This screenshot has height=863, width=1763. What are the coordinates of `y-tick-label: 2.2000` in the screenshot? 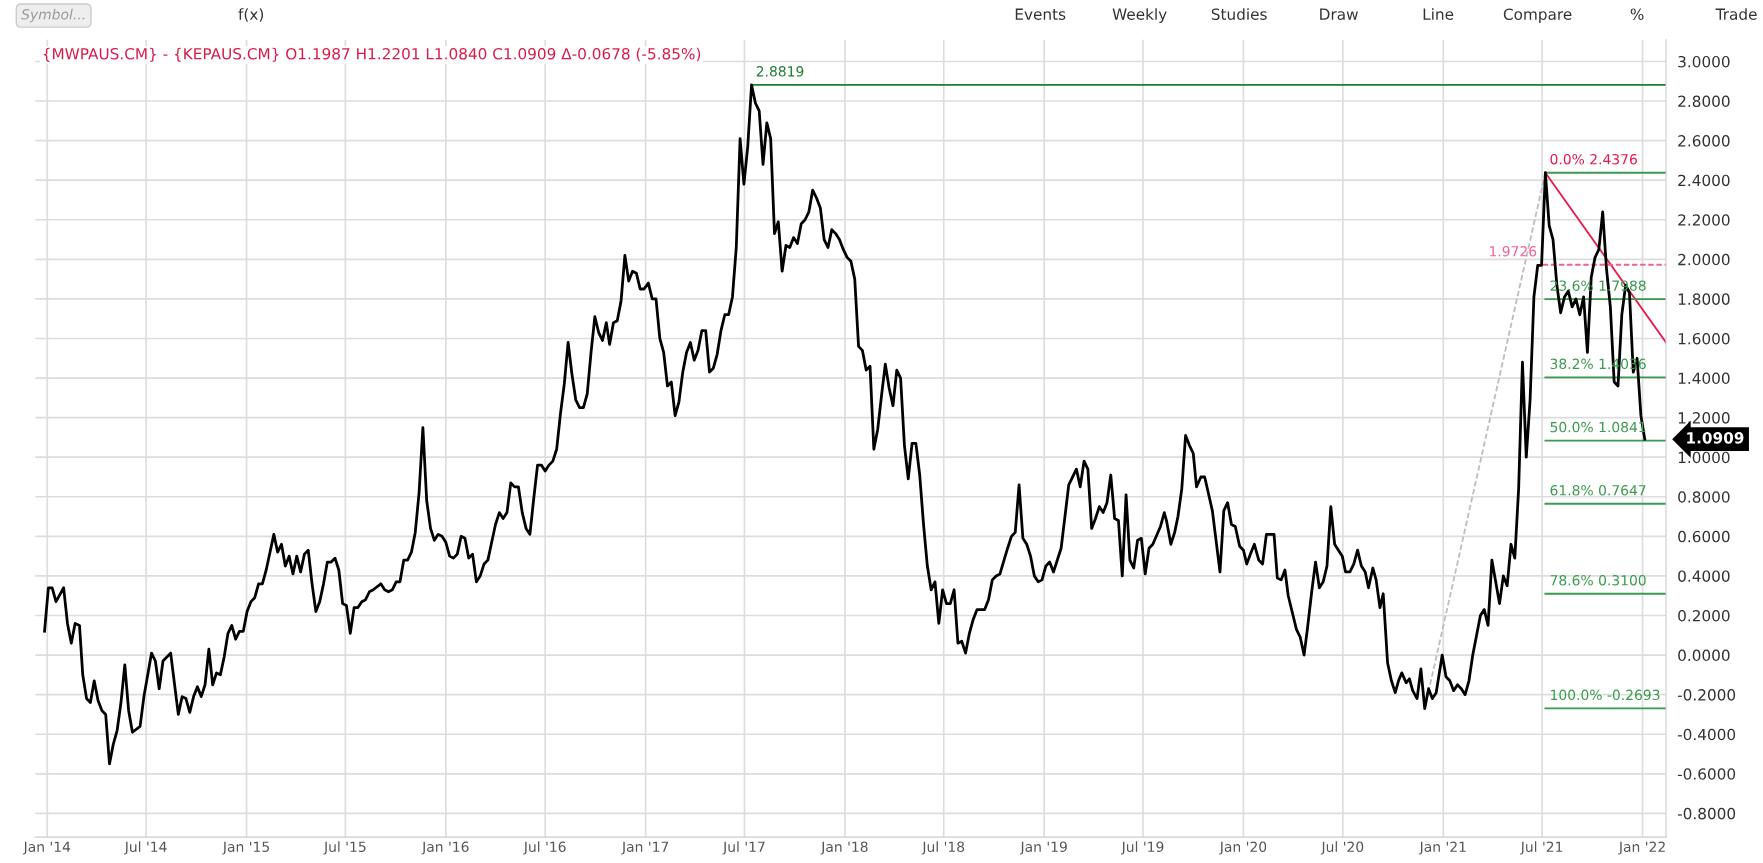 It's located at (1704, 220).